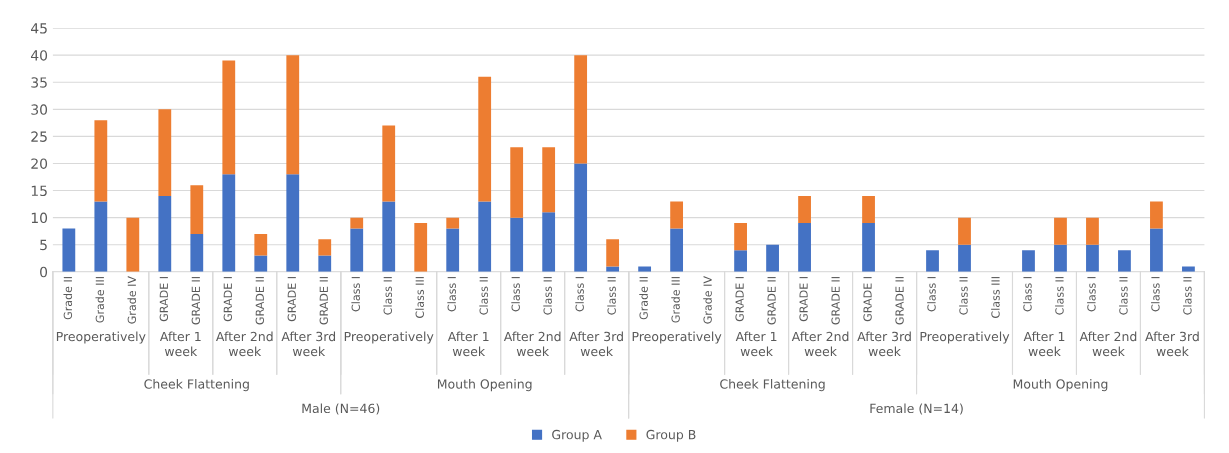 The height and width of the screenshot is (453, 1229). What do you see at coordinates (44, 272) in the screenshot?
I see `y-tick-label: 0` at bounding box center [44, 272].